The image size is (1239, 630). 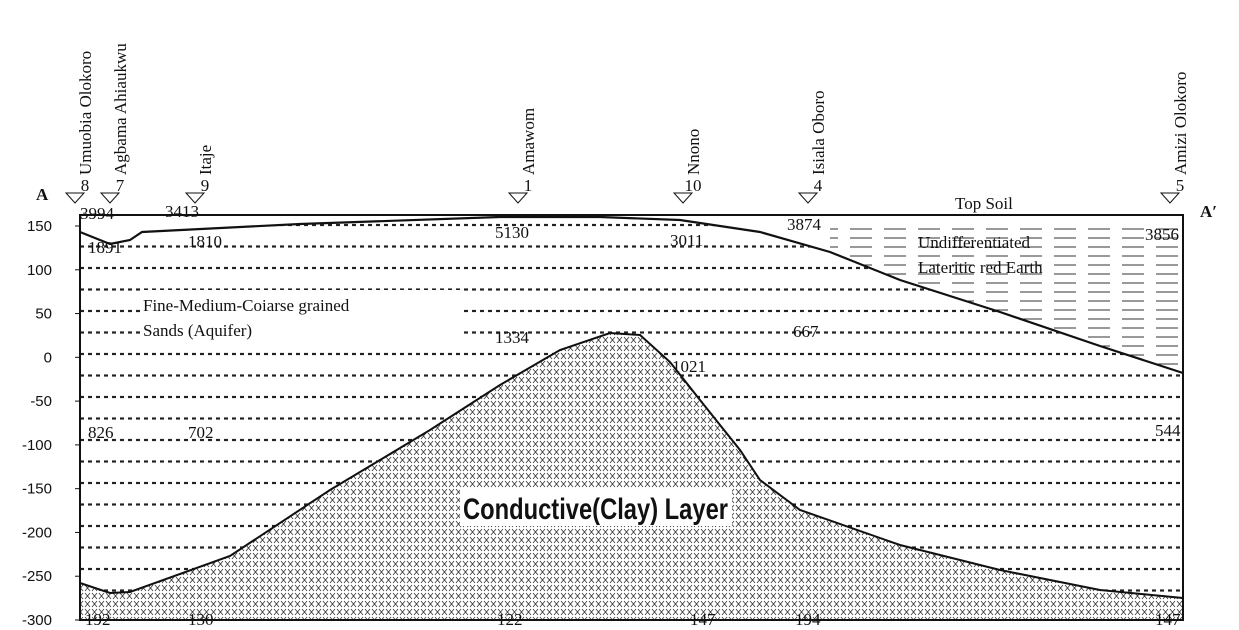 What do you see at coordinates (980, 267) in the screenshot?
I see `layer-label: Lateritic red Earth` at bounding box center [980, 267].